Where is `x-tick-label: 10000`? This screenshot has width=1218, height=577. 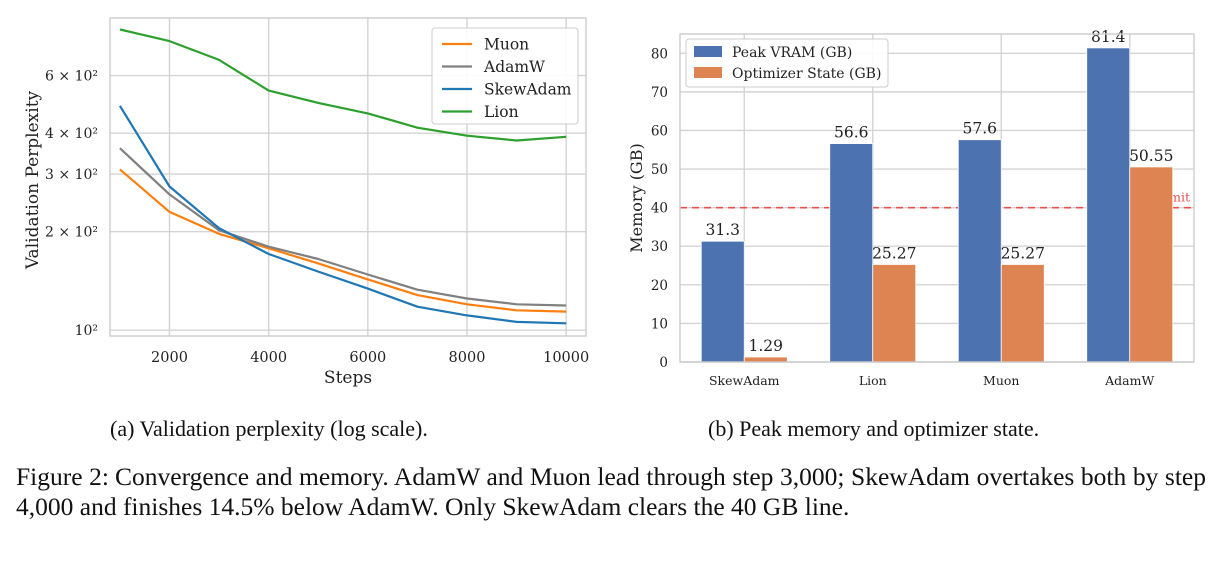
x-tick-label: 10000 is located at coordinates (566, 358).